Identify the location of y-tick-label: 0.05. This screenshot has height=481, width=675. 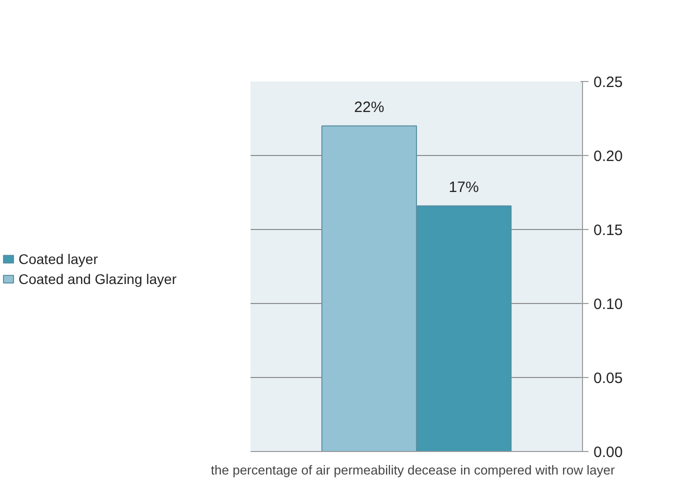
(608, 378).